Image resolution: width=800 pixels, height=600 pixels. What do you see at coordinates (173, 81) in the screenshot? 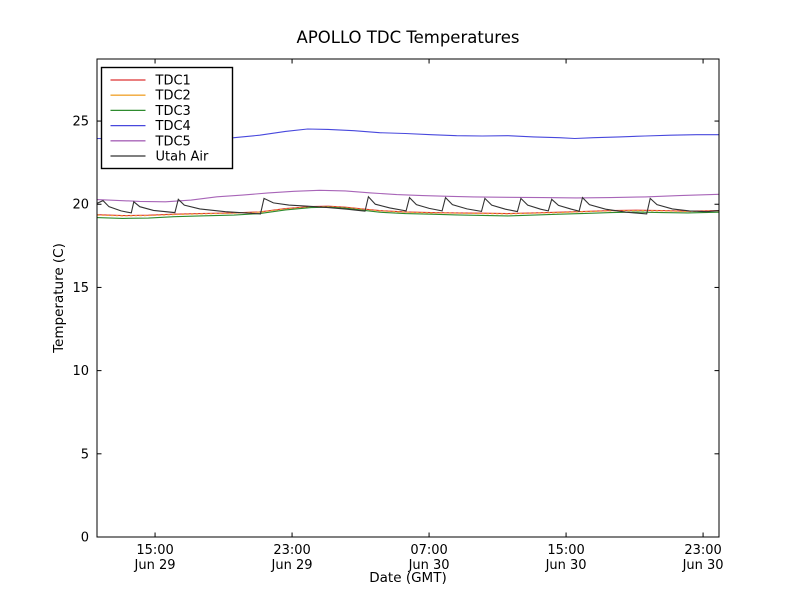
I see `legend-label-tdc1: TDC1` at bounding box center [173, 81].